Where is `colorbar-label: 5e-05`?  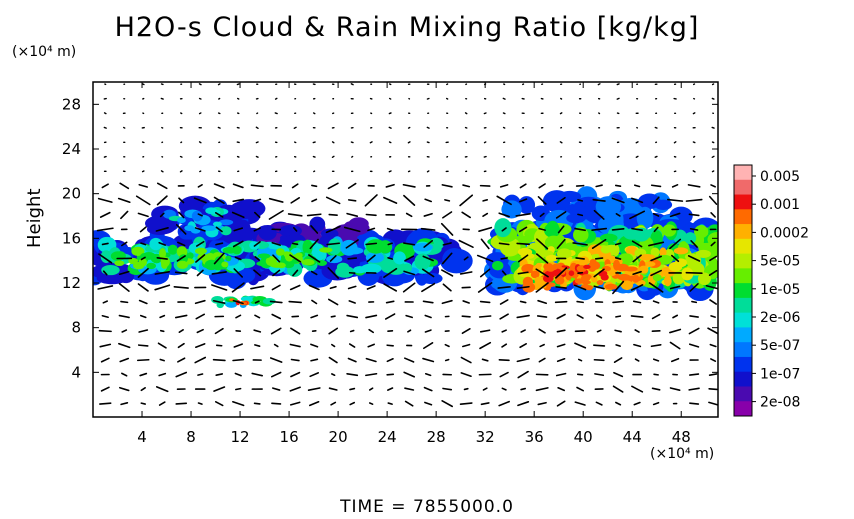 colorbar-label: 5e-05 is located at coordinates (780, 262).